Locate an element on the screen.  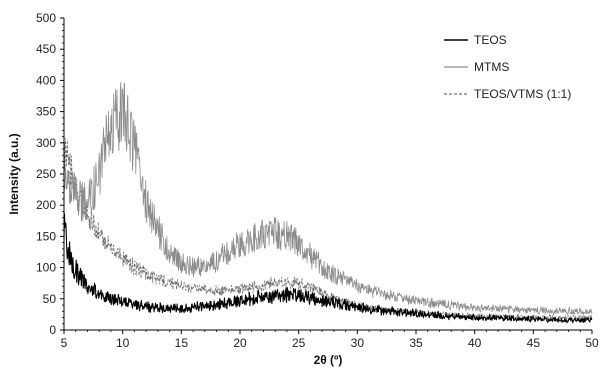
x-tick-label: 25 is located at coordinates (299, 343).